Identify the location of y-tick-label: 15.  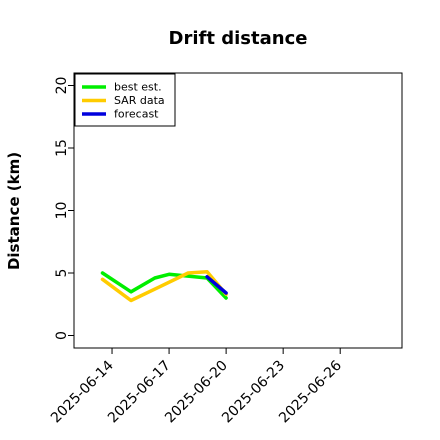
(62, 148).